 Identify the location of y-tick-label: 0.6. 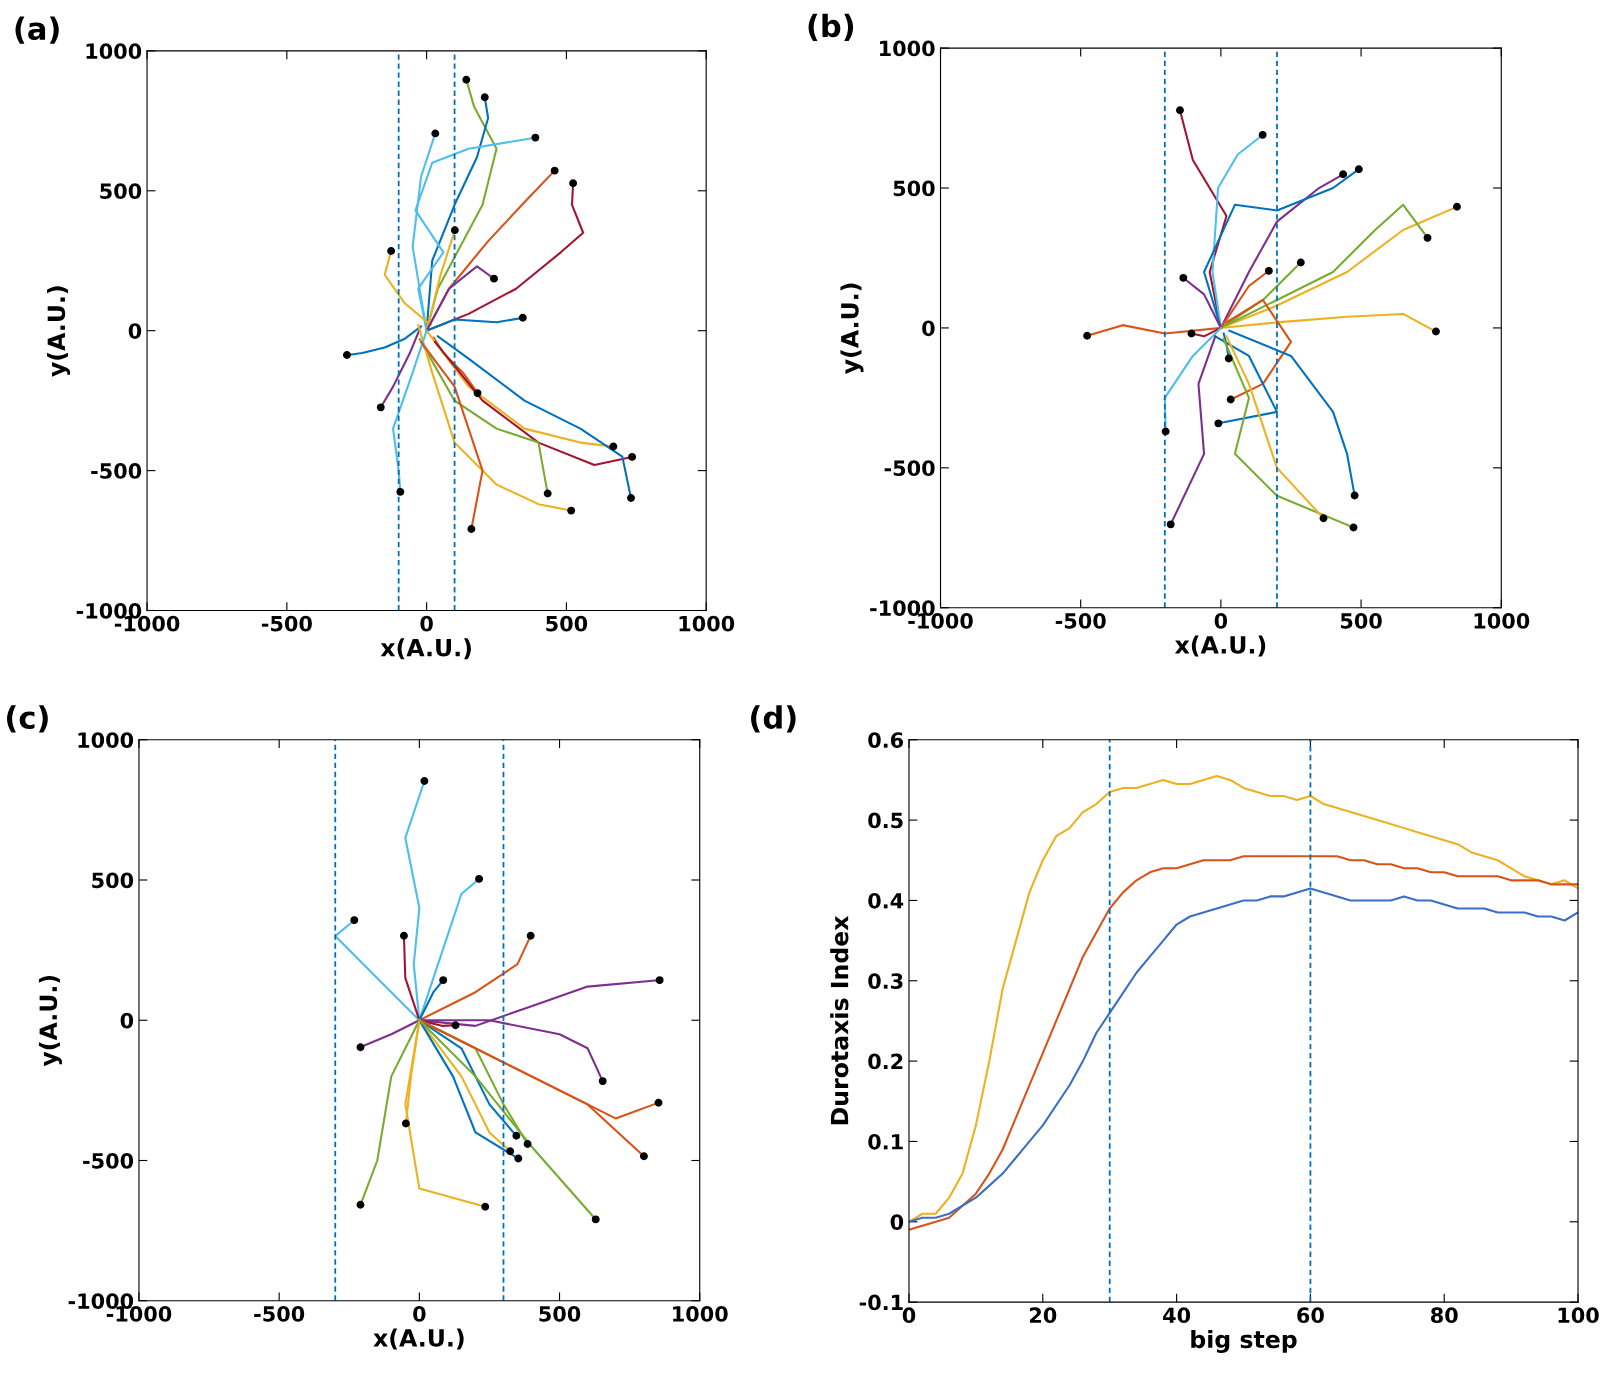
(886, 740).